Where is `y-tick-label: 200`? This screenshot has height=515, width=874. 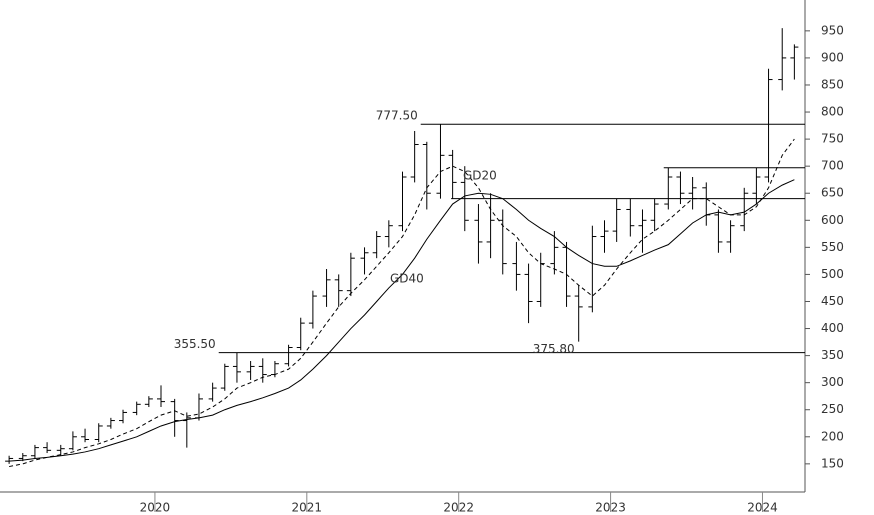 y-tick-label: 200 is located at coordinates (832, 436).